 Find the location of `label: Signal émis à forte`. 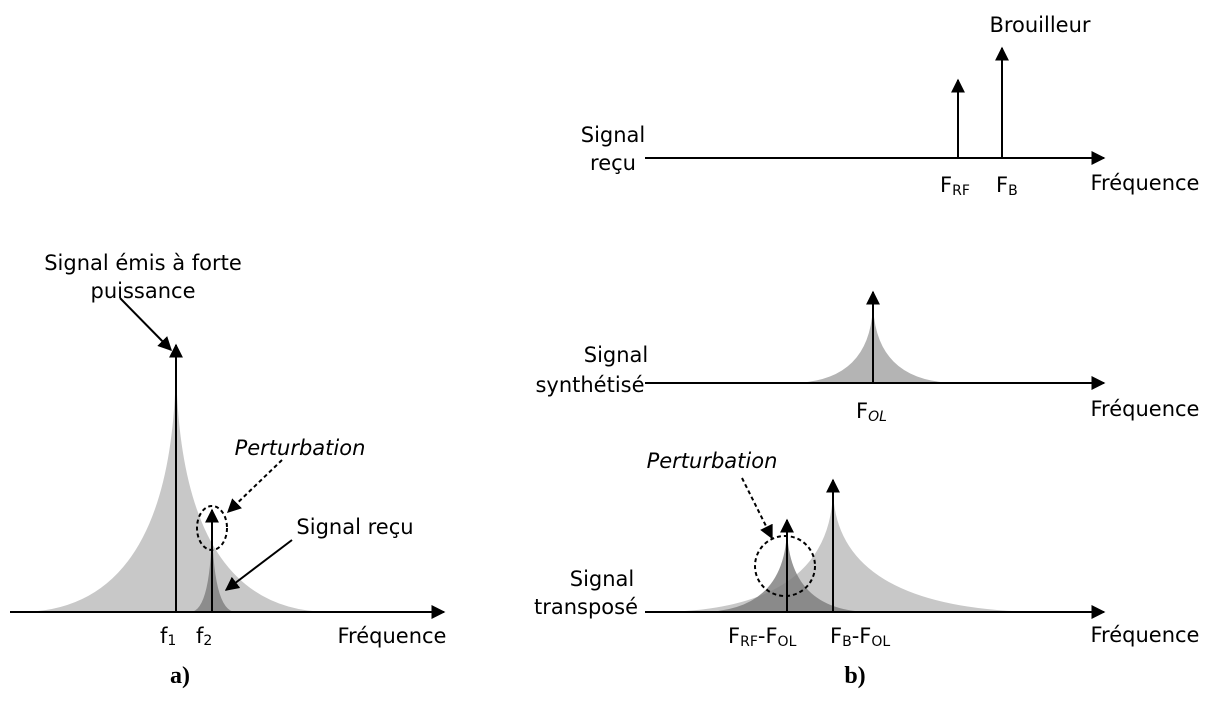

label: Signal émis à forte is located at coordinates (143, 263).